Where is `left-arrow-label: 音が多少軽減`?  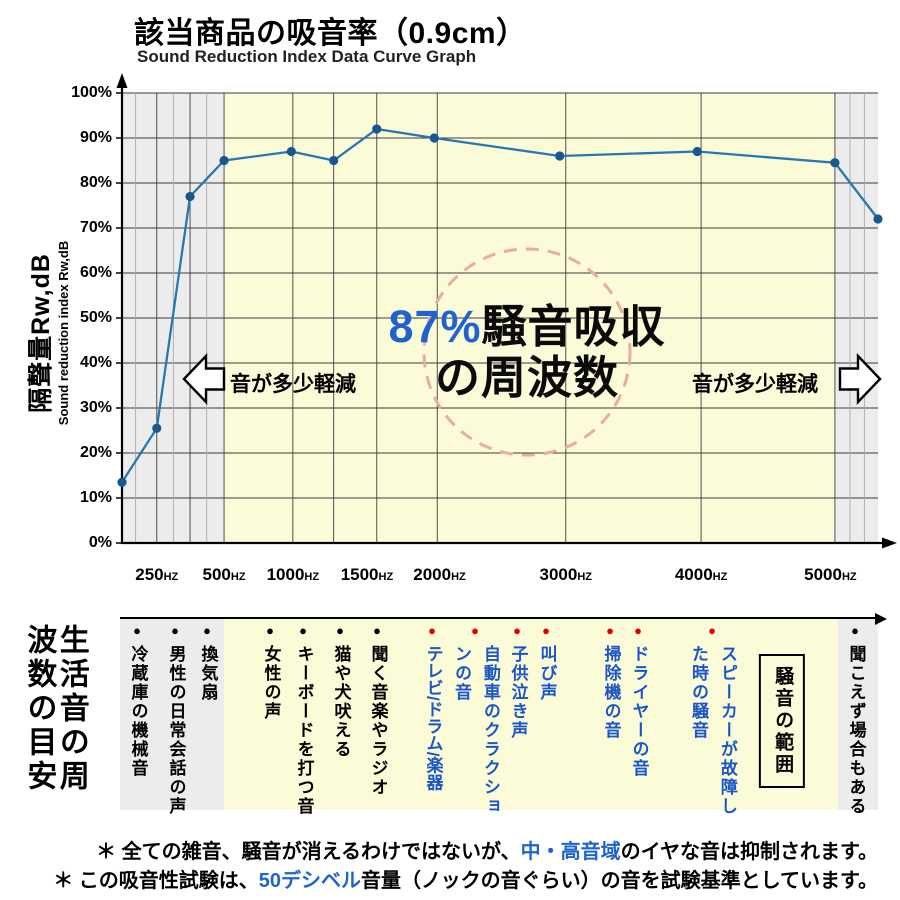 left-arrow-label: 音が多少軽減 is located at coordinates (293, 384).